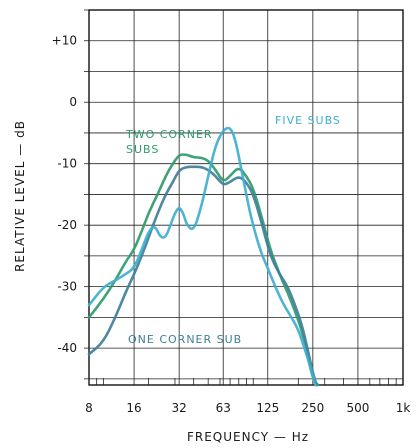 This screenshot has width=420, height=448. I want to click on x-tick-label: 16, so click(133, 408).